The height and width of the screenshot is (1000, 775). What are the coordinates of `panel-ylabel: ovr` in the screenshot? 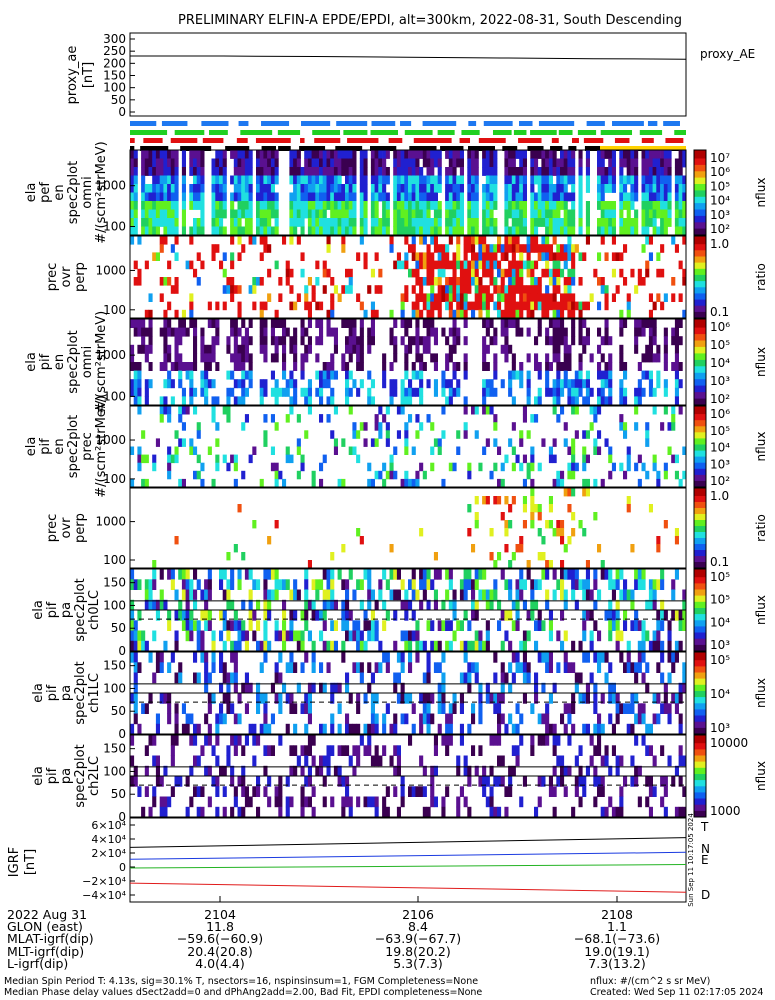 It's located at (66, 528).